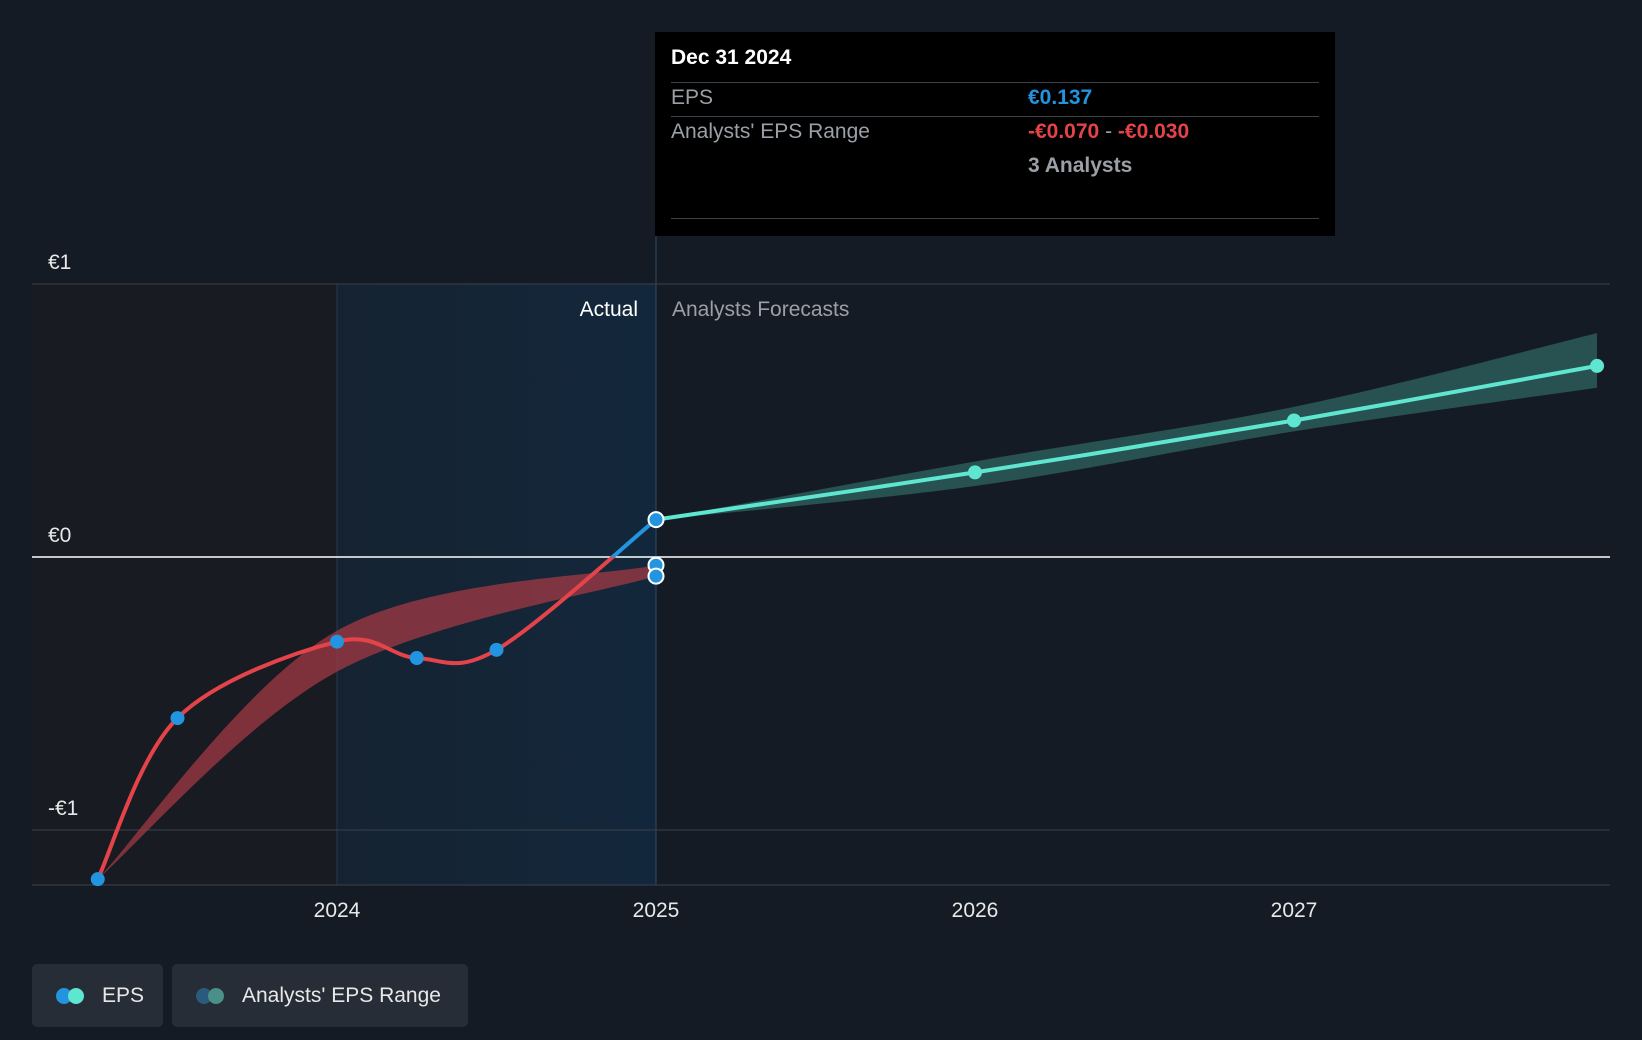 This screenshot has height=1040, width=1642. Describe the element at coordinates (995, 137) in the screenshot. I see `tooltip-range-row: Analysts' EPS Range -€0.070 - -€0.030` at that location.